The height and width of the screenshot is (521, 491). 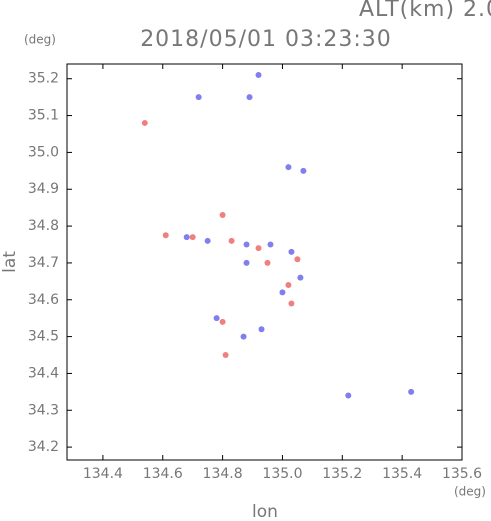 What do you see at coordinates (43, 189) in the screenshot?
I see `y-tick-label: 34.9` at bounding box center [43, 189].